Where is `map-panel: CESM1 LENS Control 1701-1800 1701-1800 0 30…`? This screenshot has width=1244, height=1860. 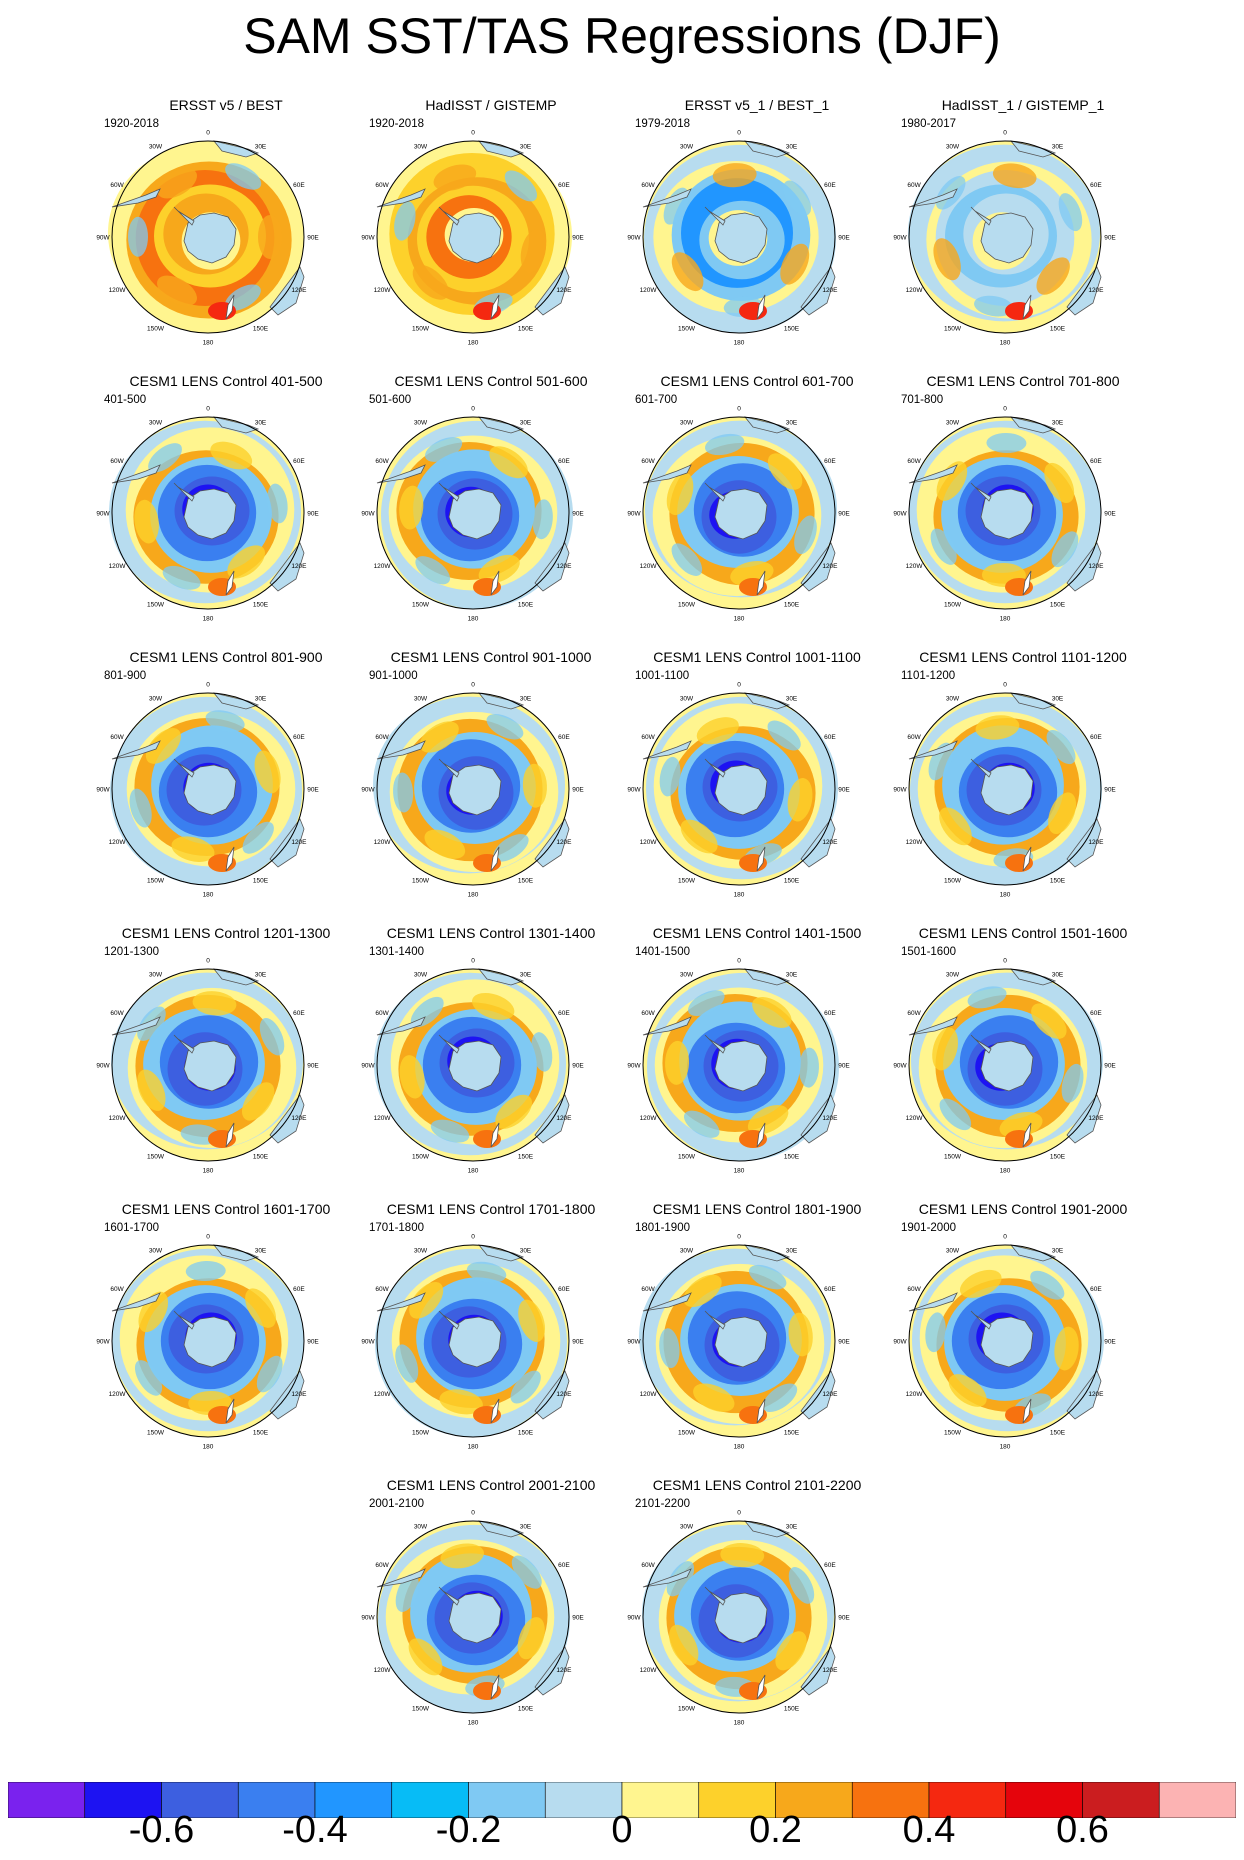
map-panel: CESM1 LENS Control 1701-1800 1701-1800 0 30… is located at coordinates (491, 1340).